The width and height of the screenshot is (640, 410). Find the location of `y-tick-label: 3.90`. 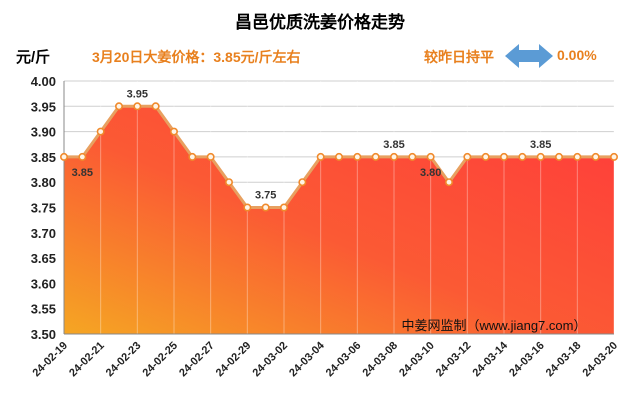

y-tick-label: 3.90 is located at coordinates (43, 132).